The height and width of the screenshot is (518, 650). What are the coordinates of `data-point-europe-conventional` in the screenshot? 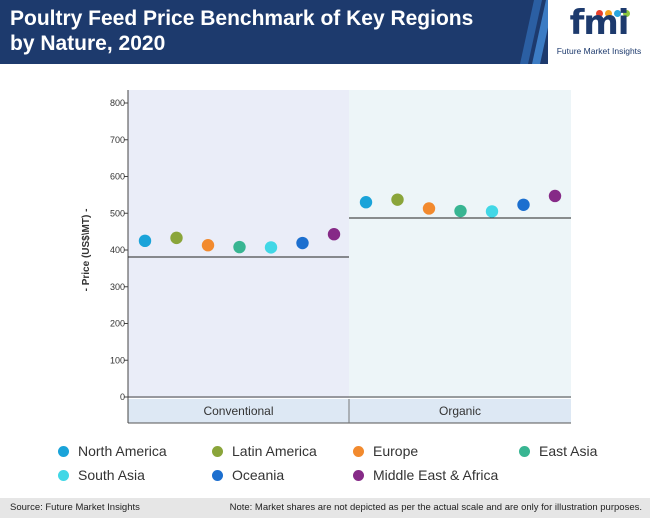 It's located at (208, 245).